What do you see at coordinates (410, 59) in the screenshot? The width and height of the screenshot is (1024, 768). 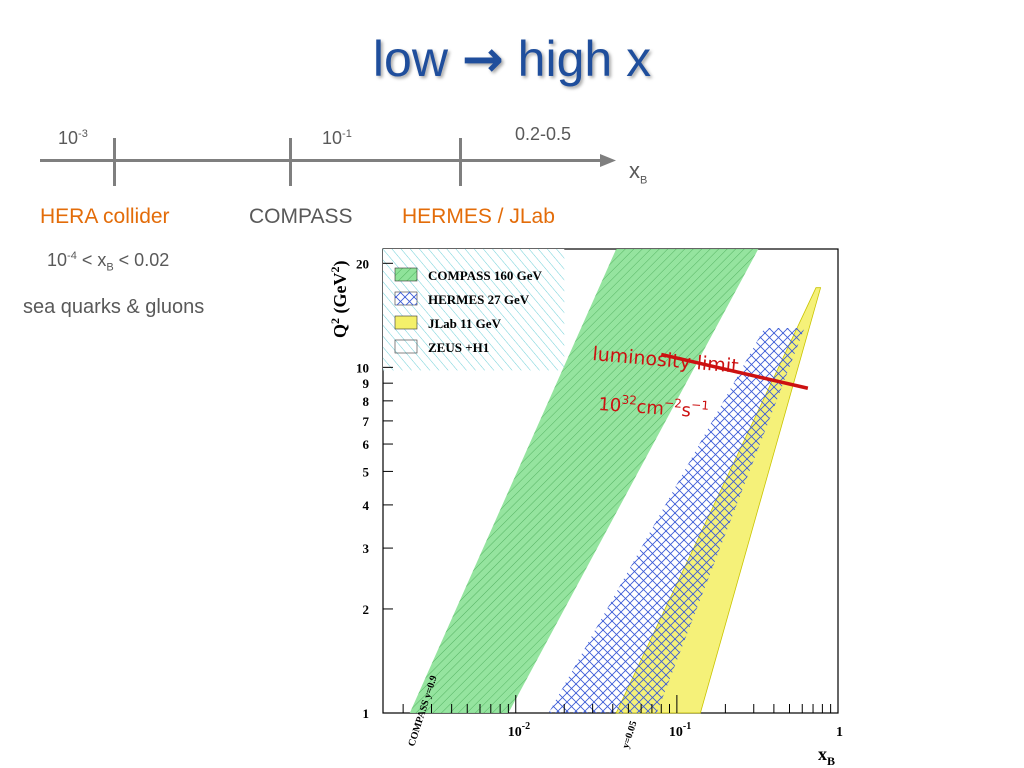 I see `title-left: low` at bounding box center [410, 59].